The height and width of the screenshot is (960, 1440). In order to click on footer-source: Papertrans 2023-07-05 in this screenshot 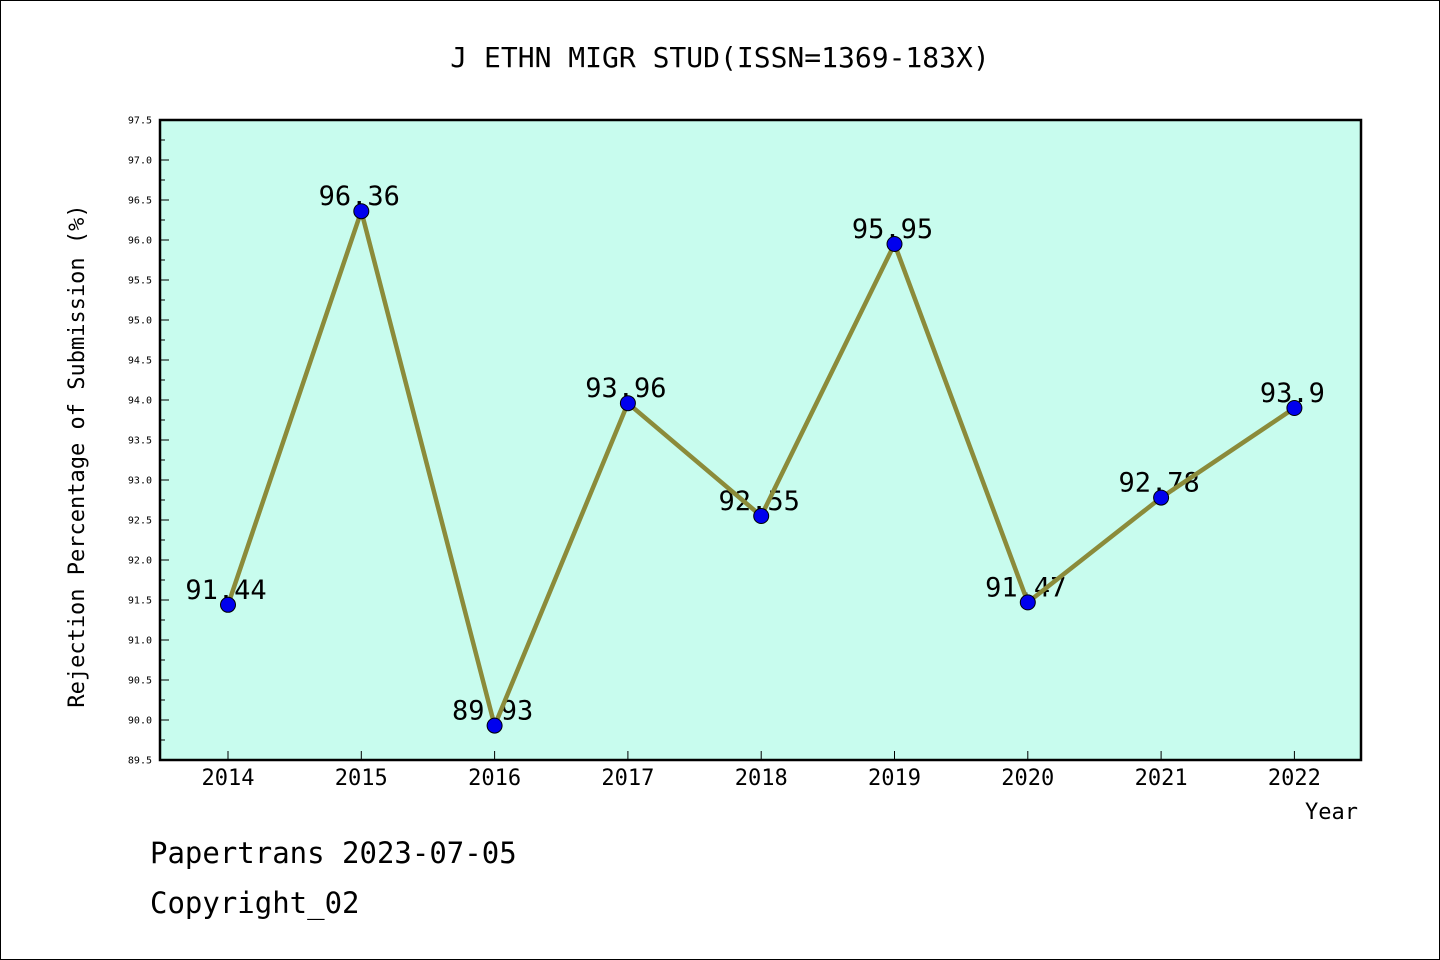, I will do `click(333, 853)`.